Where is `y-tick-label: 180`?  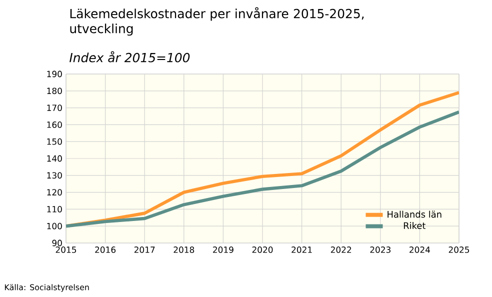
y-tick-label: 180 is located at coordinates (54, 91).